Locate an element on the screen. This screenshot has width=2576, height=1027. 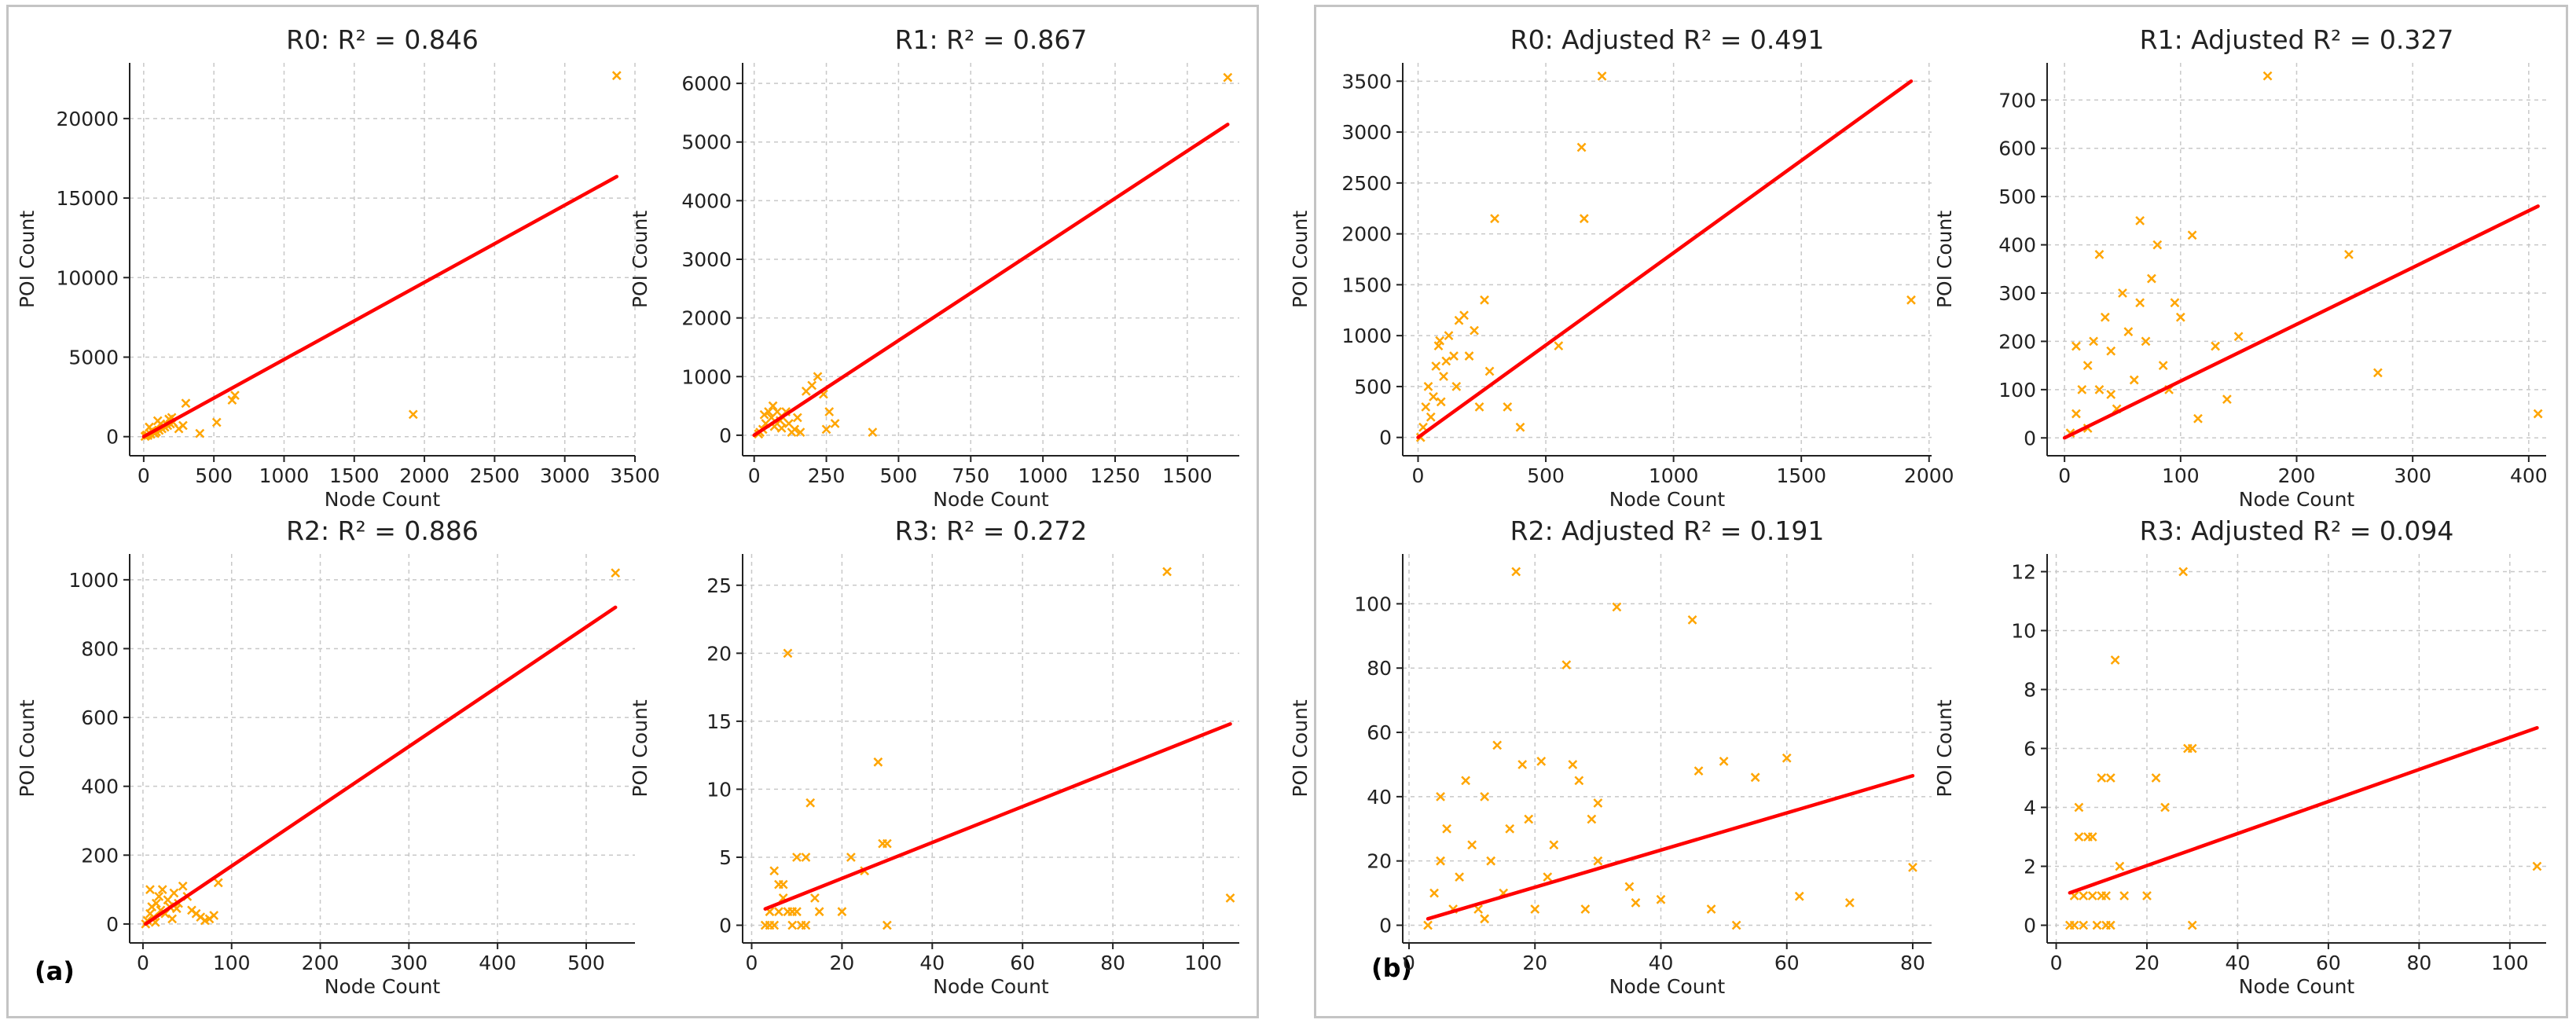
y-tick-label: 20000 is located at coordinates (87, 119).